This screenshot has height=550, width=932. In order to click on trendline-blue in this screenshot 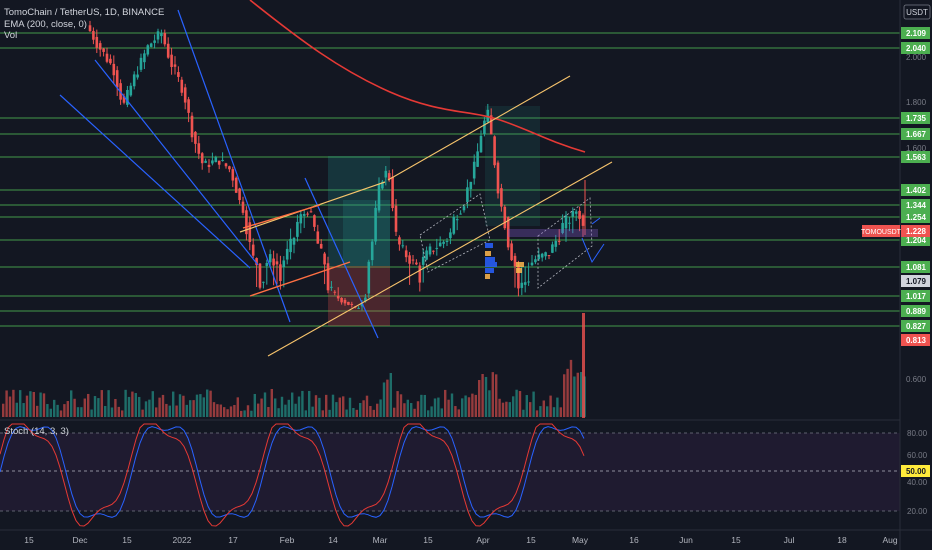, I will do `click(155, 181)`.